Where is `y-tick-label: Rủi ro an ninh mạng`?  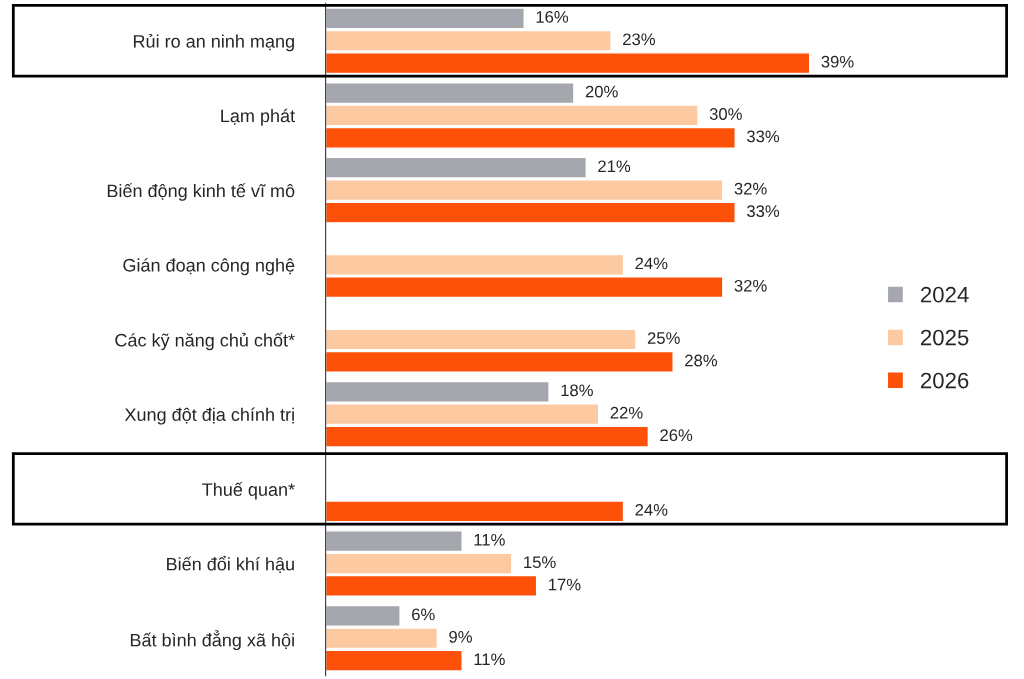
y-tick-label: Rủi ro an ninh mạng is located at coordinates (213, 42).